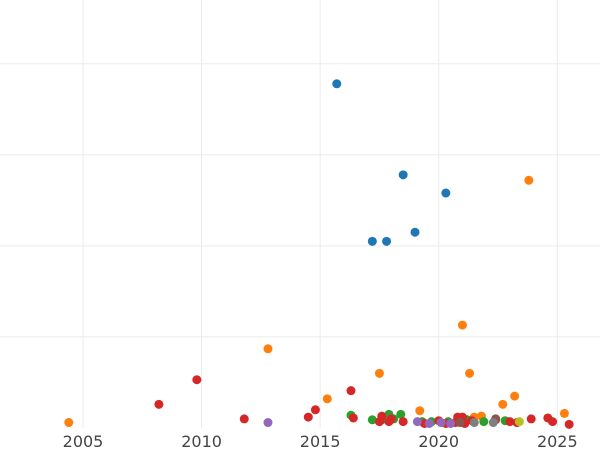 Image resolution: width=600 pixels, height=450 pixels. What do you see at coordinates (83, 441) in the screenshot?
I see `x-tick-label: 2005` at bounding box center [83, 441].